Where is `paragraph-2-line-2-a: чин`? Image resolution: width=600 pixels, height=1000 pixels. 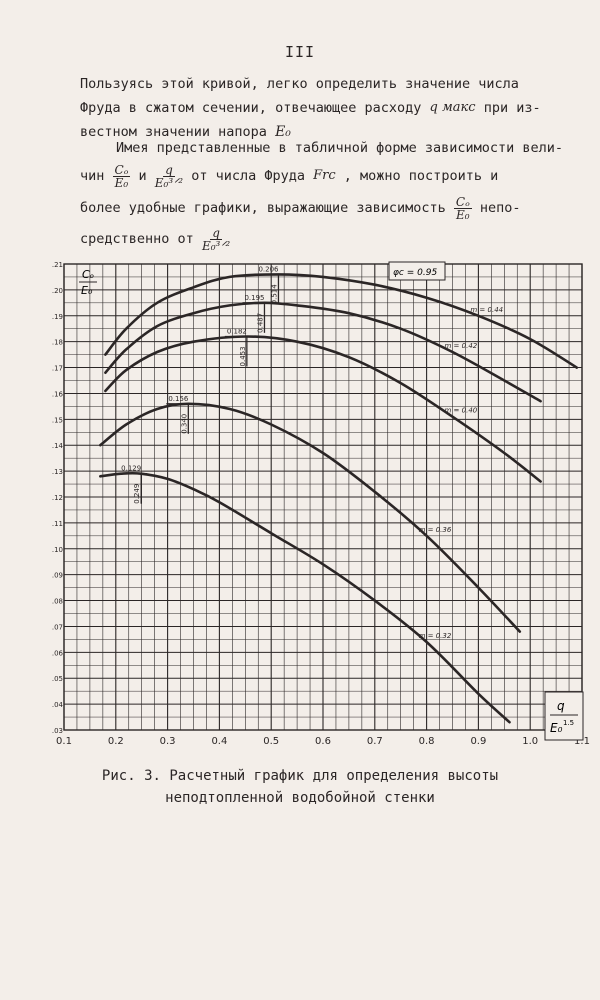
paragraph-2-line-2-a: чин is located at coordinates (92, 176).